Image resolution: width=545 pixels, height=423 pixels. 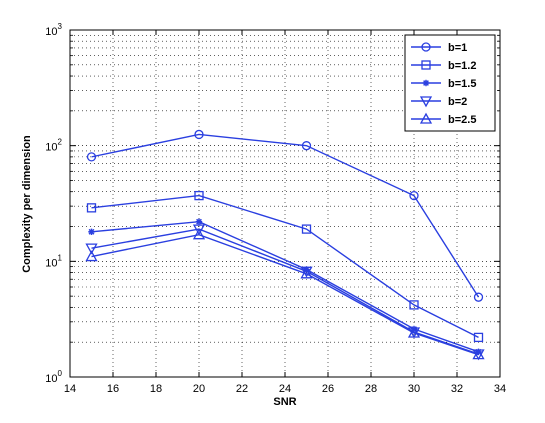 What do you see at coordinates (70, 389) in the screenshot?
I see `x-tick-label: 14` at bounding box center [70, 389].